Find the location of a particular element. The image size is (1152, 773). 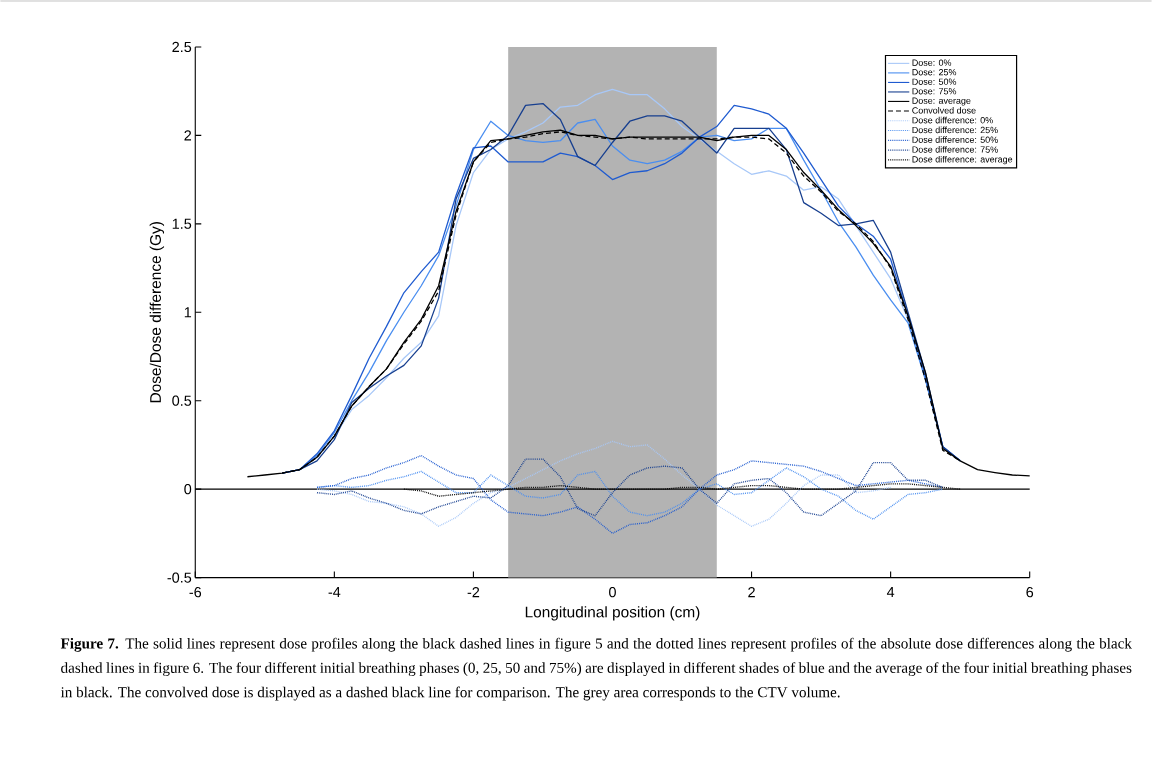

x-tick-label: -6 is located at coordinates (195, 592).